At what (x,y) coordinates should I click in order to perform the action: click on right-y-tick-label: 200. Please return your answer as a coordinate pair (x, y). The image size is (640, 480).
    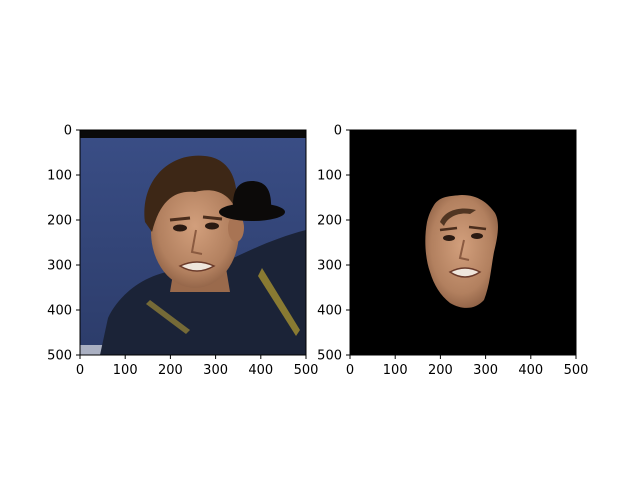
    Looking at the image, I should click on (329, 221).